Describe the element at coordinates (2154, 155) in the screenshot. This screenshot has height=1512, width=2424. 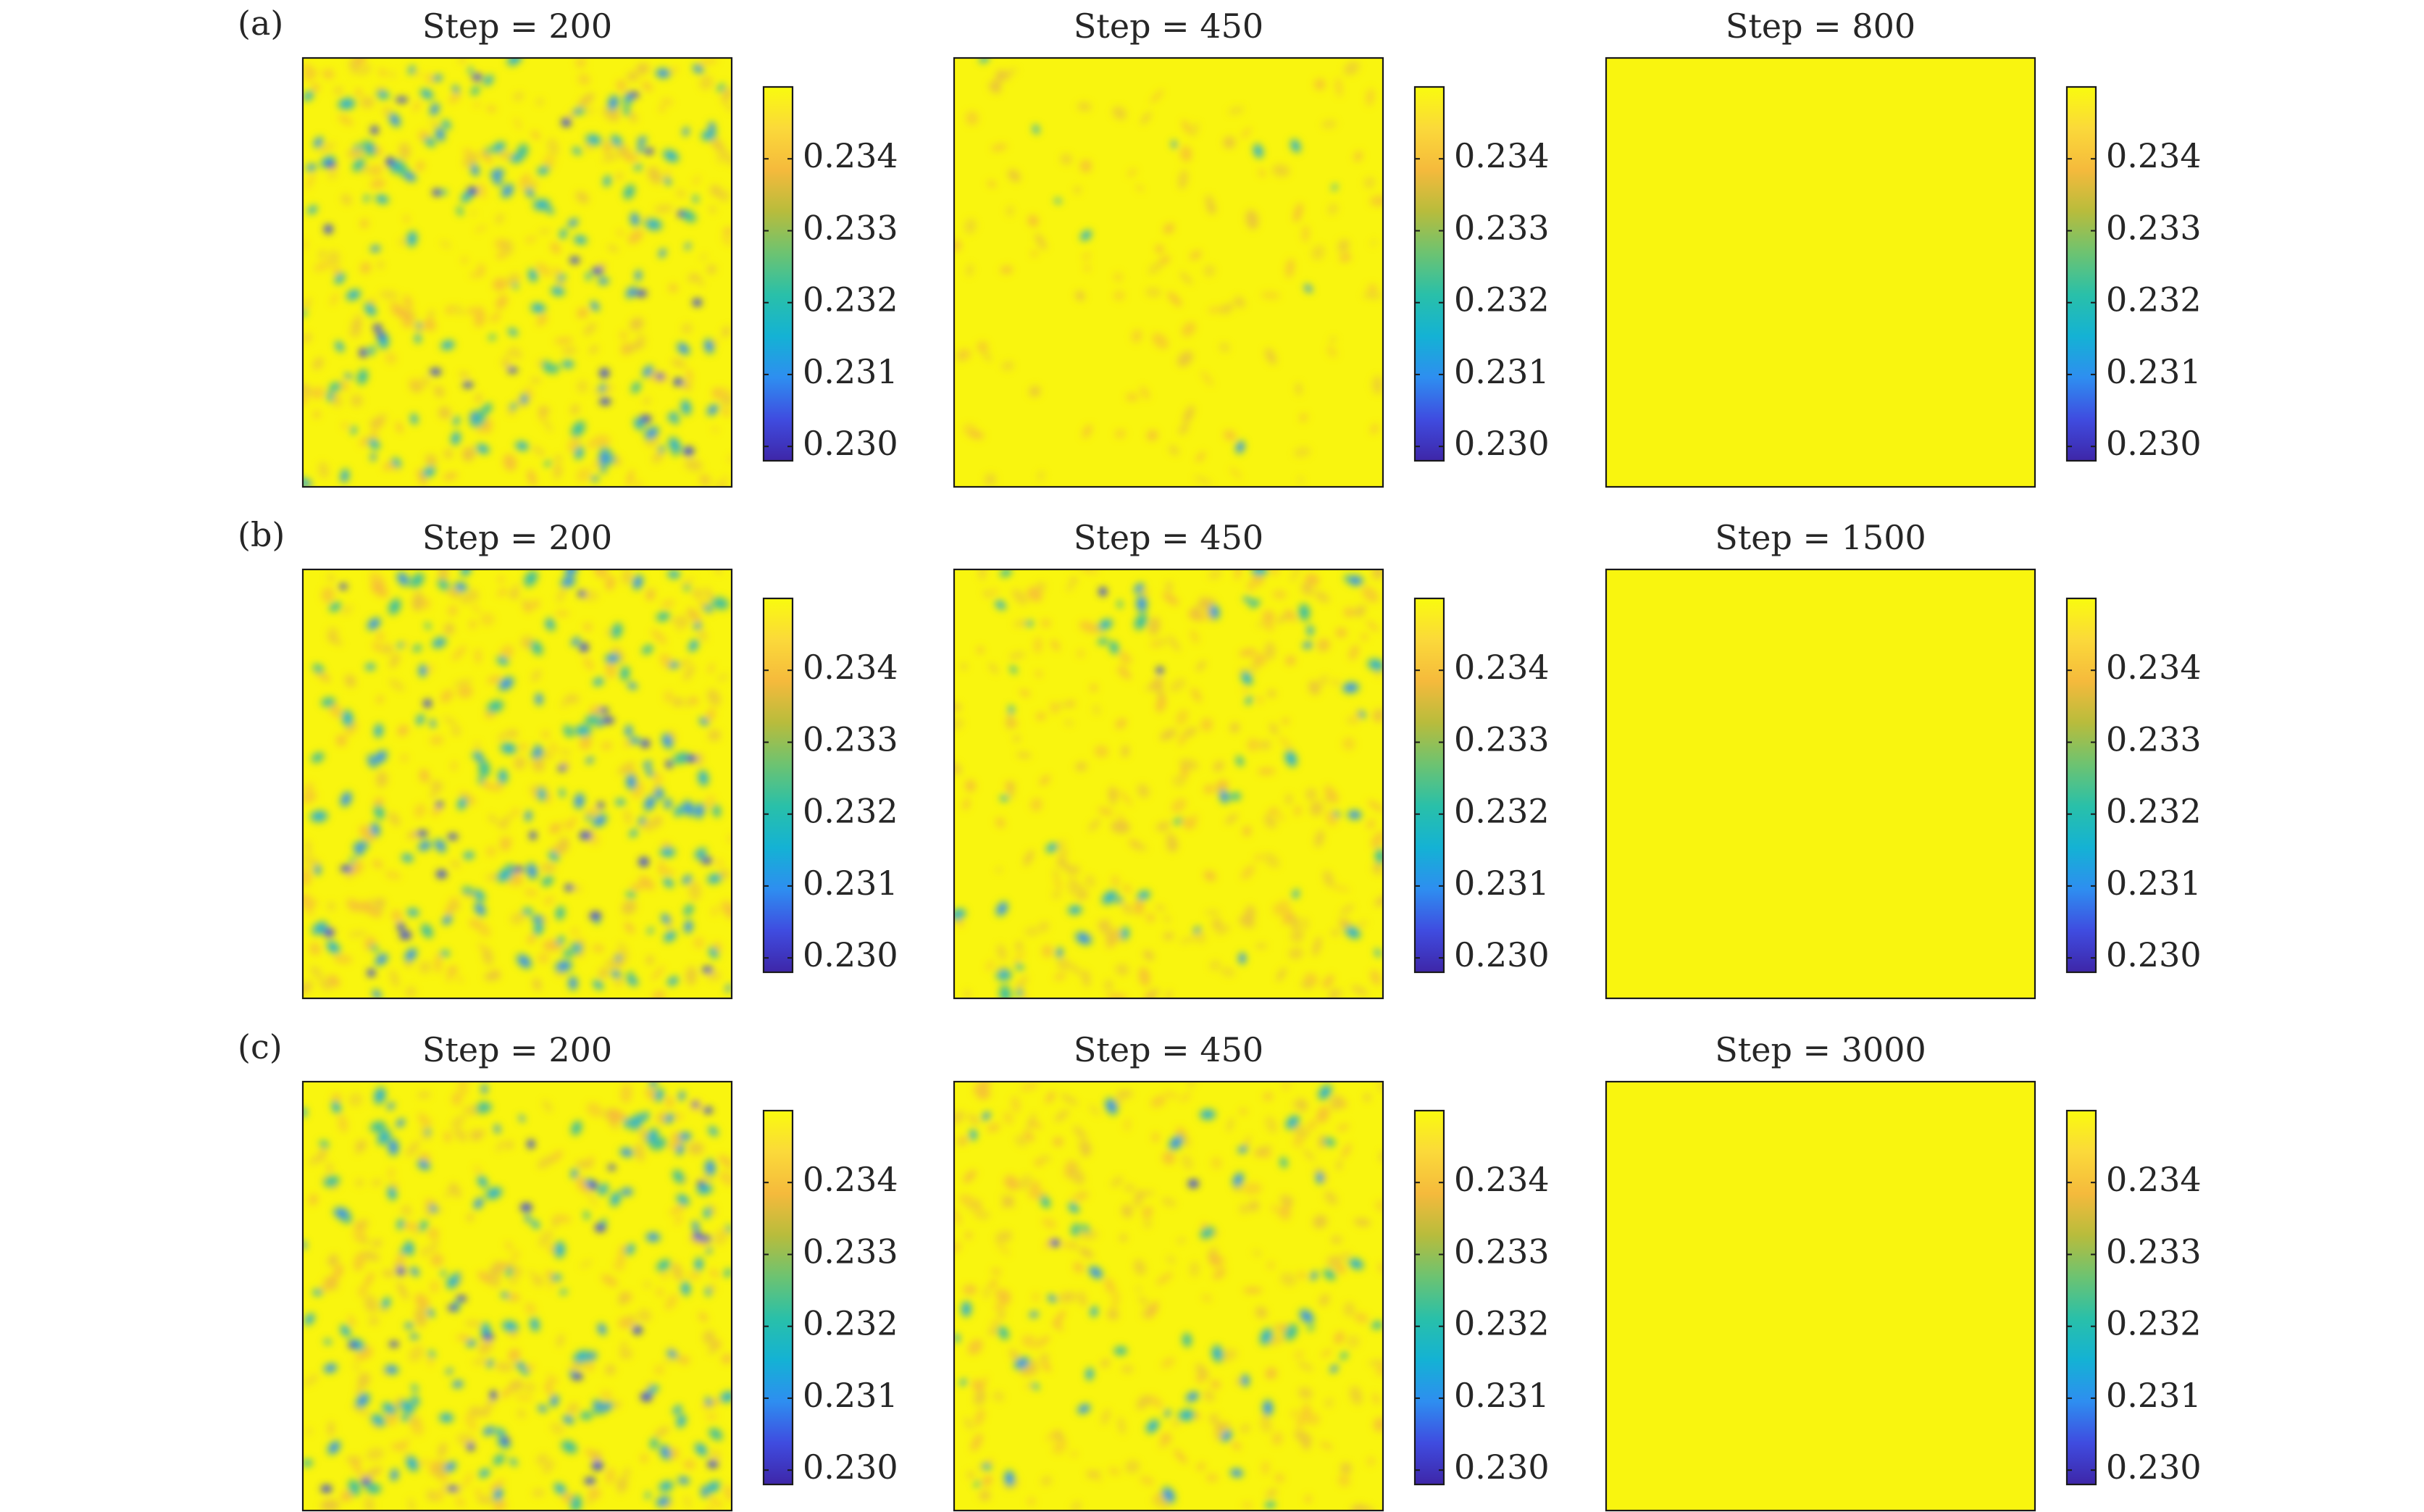
I see `colorbar-tick-label: 0.234` at that location.